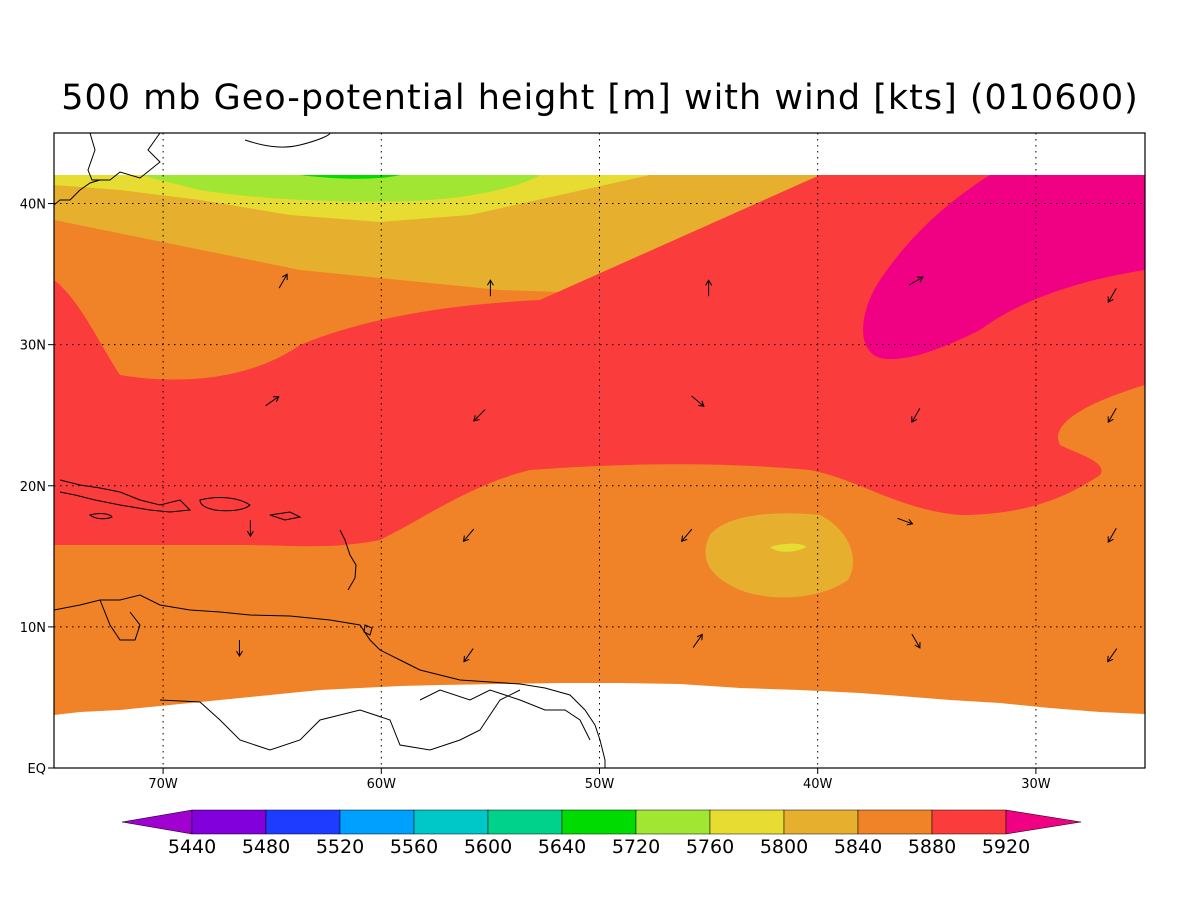  Describe the element at coordinates (1043, 822) in the screenshot. I see `colorbar-extend-high` at that location.